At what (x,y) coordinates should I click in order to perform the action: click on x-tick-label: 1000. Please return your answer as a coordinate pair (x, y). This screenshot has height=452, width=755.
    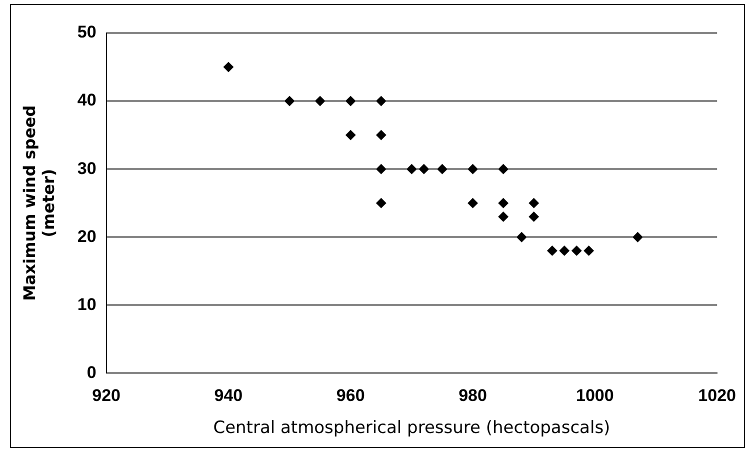
    Looking at the image, I should click on (595, 396).